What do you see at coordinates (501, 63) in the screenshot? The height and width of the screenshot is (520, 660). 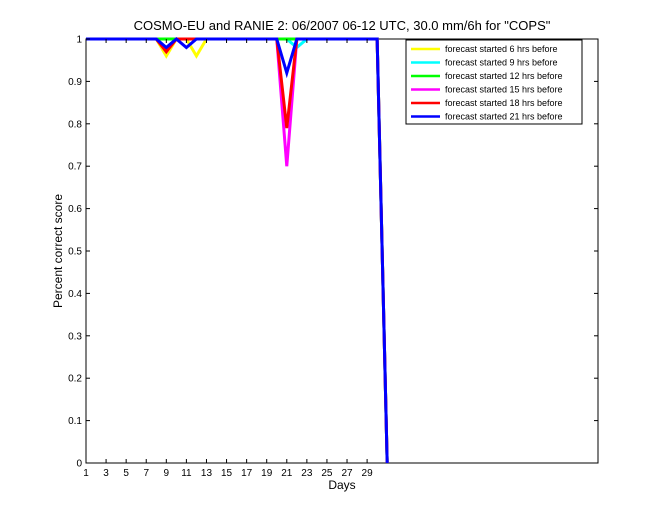 I see `legend-label-2: forecast started 9 hrs before` at bounding box center [501, 63].